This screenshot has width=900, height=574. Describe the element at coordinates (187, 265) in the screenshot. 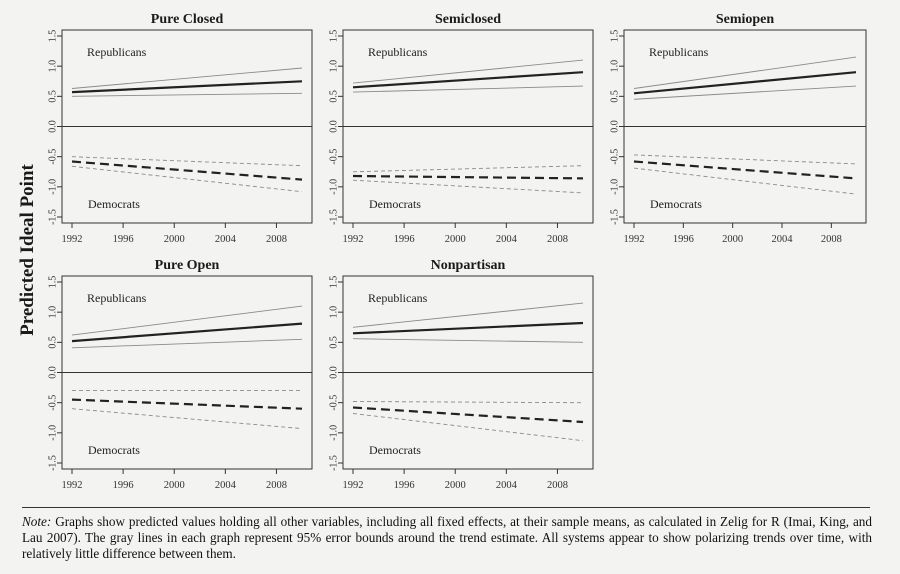

I see `panel-title: Pure Open` at that location.